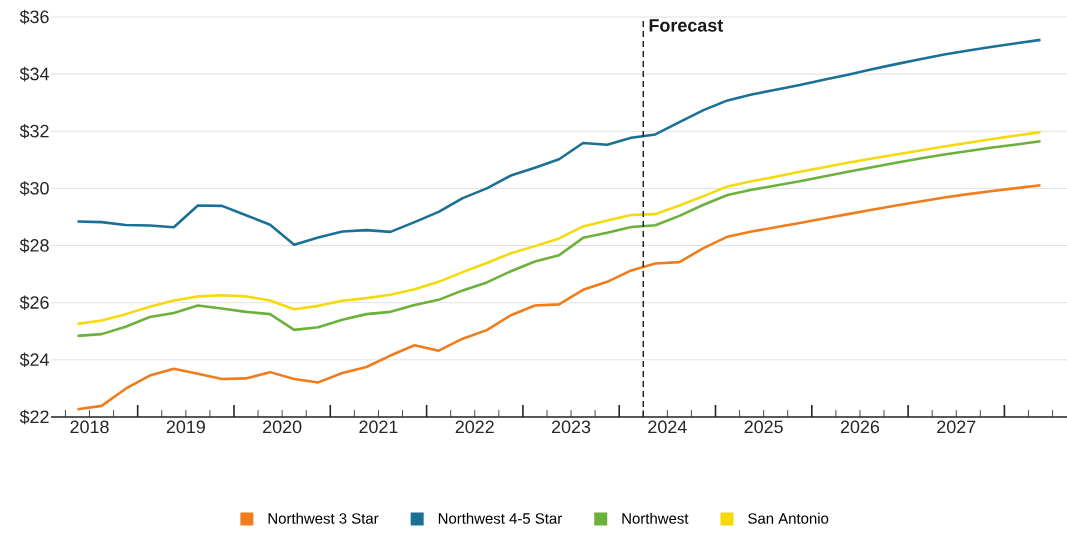 The height and width of the screenshot is (534, 1067). What do you see at coordinates (474, 427) in the screenshot?
I see `x-tick-label: 2022` at bounding box center [474, 427].